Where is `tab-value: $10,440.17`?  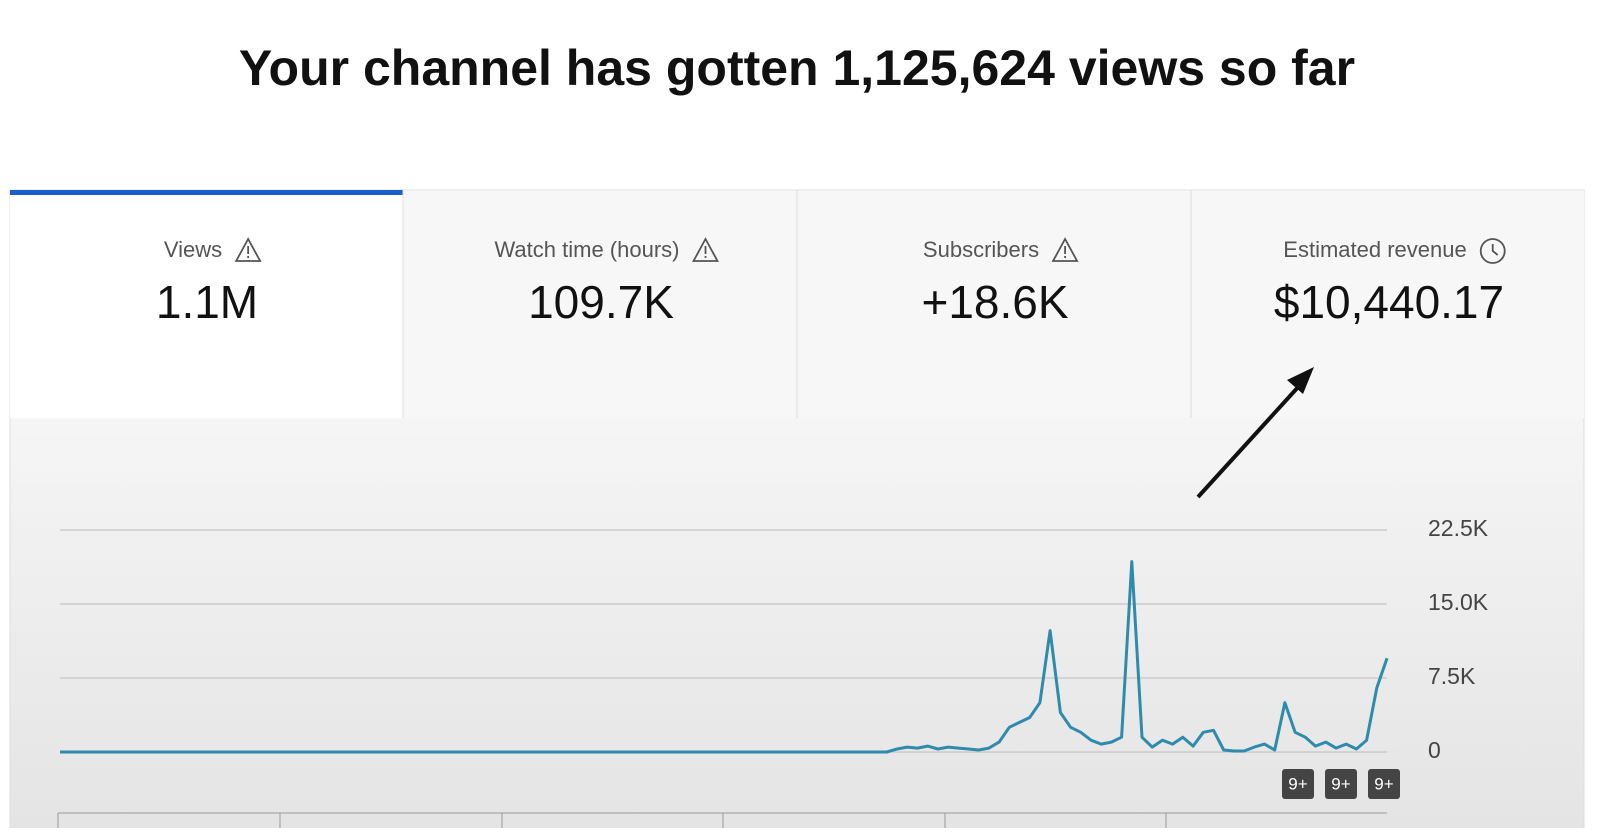 tab-value: $10,440.17 is located at coordinates (1389, 302).